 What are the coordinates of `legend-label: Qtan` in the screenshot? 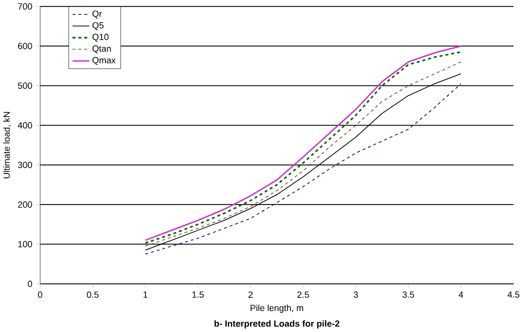 It's located at (101, 50).